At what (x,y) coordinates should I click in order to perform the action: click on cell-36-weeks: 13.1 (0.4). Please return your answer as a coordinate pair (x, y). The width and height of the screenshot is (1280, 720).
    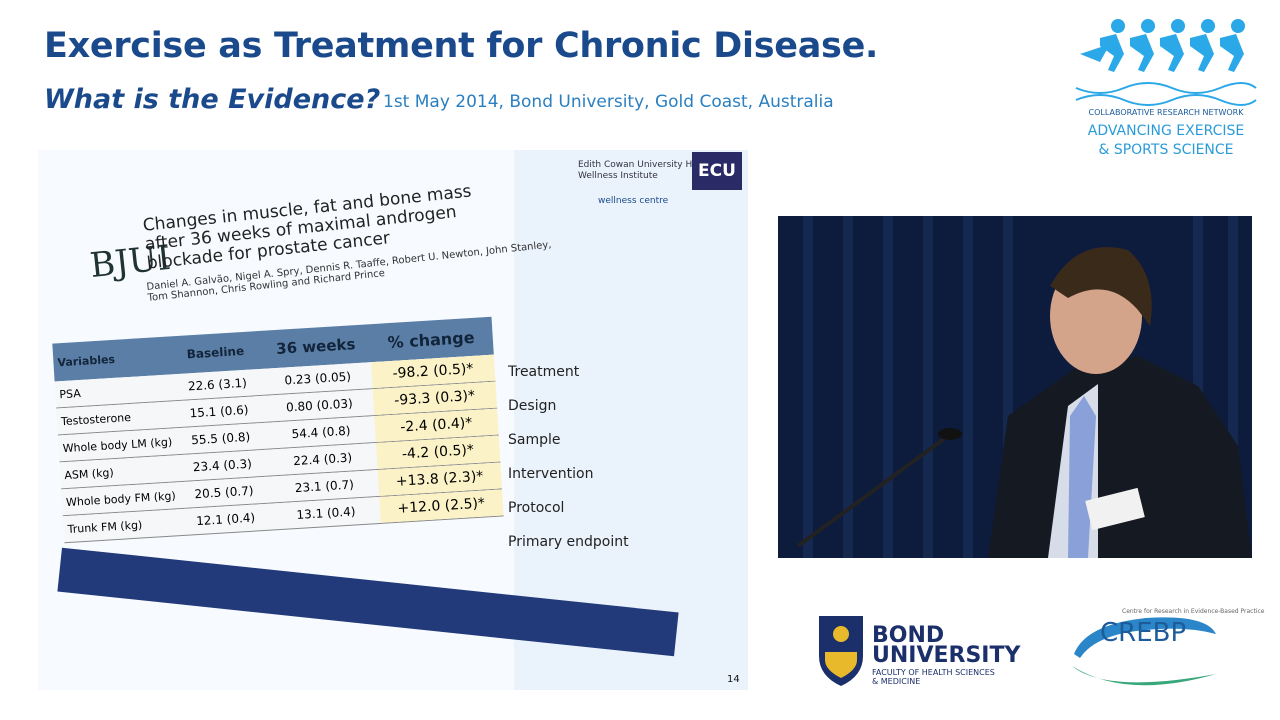
    Looking at the image, I should click on (326, 513).